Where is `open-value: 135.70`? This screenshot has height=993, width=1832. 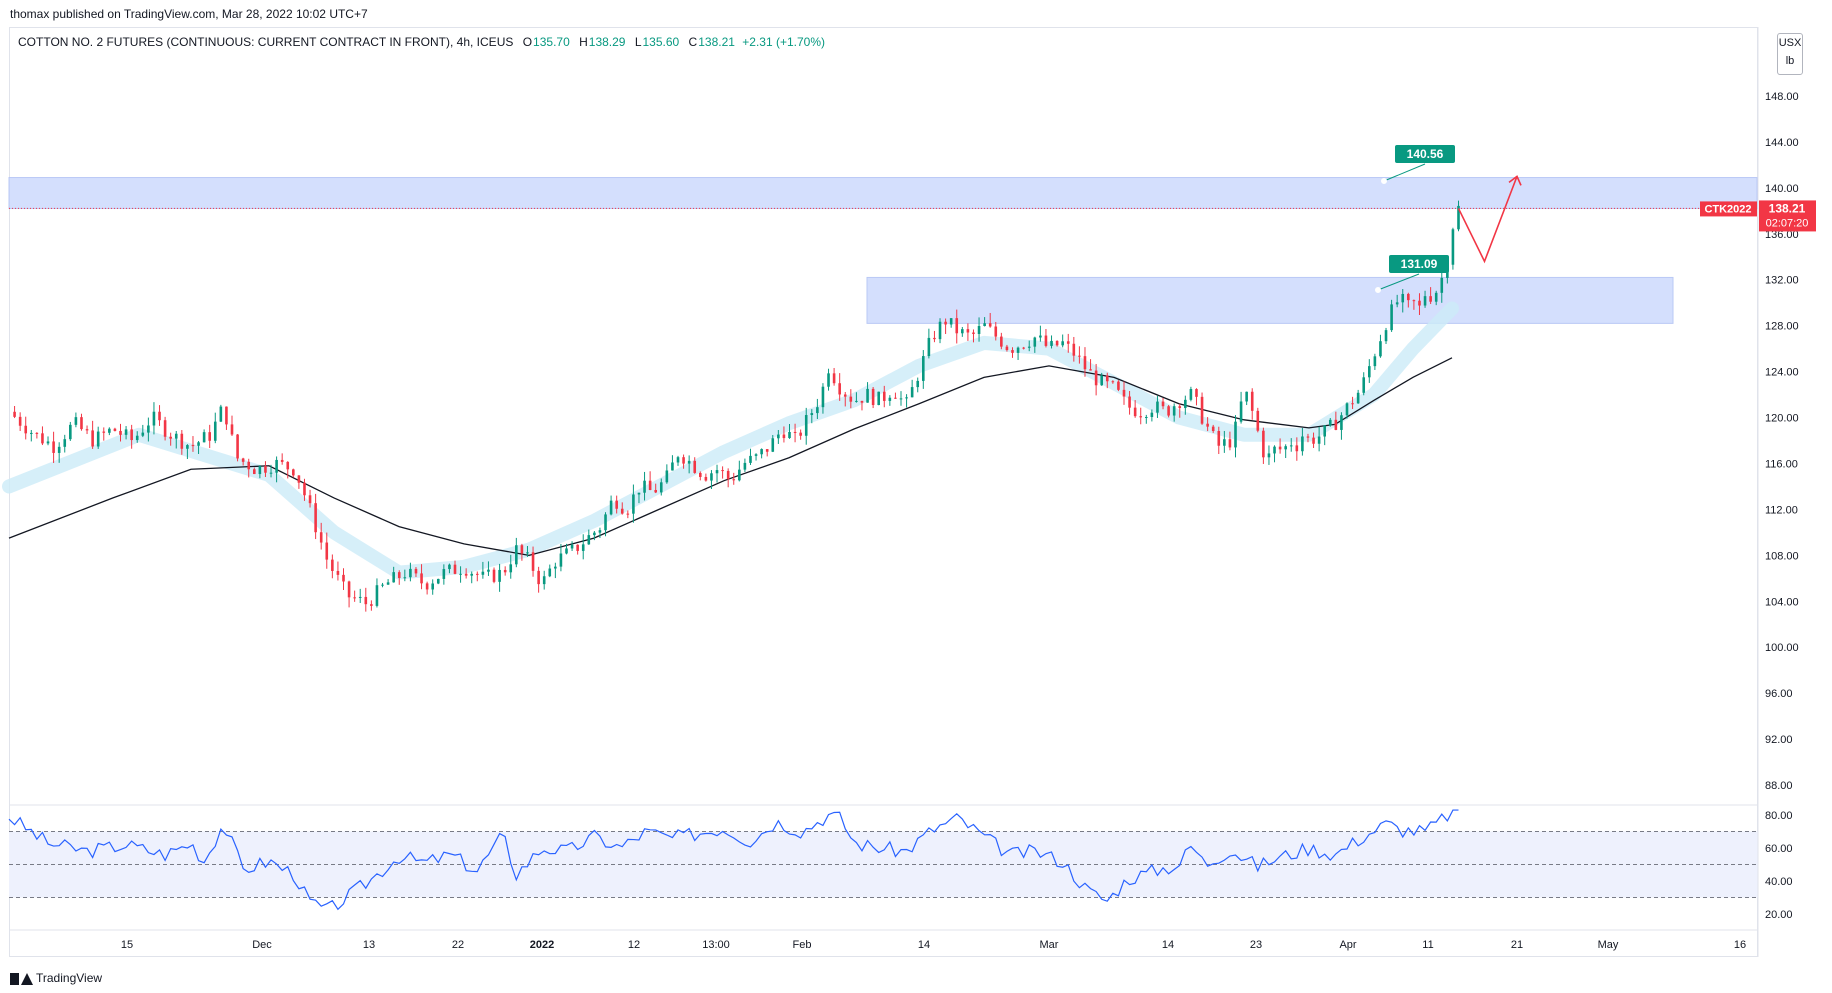 open-value: 135.70 is located at coordinates (551, 42).